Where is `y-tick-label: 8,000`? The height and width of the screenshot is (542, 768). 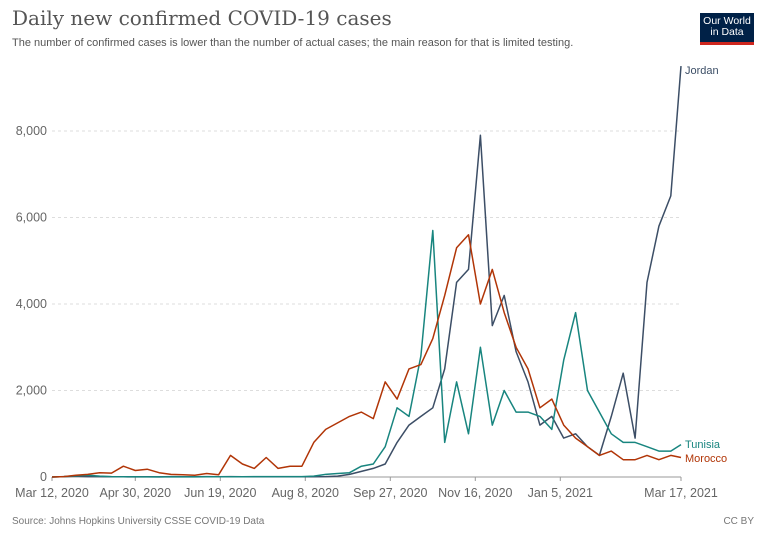
y-tick-label: 8,000 is located at coordinates (31, 131).